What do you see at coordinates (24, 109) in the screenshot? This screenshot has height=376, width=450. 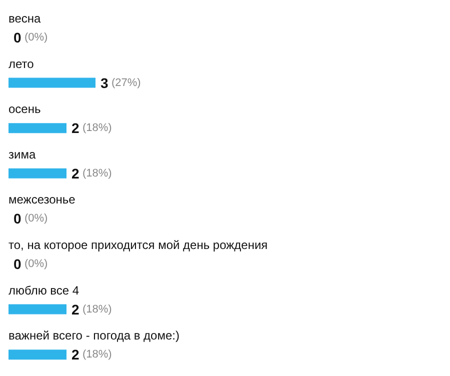 I see `y-tick-label: осень` at bounding box center [24, 109].